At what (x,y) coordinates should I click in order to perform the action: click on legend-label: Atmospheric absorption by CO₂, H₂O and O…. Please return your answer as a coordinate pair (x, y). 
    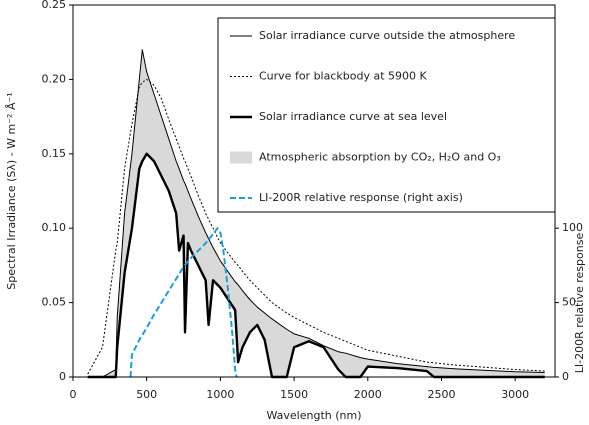
    Looking at the image, I should click on (380, 157).